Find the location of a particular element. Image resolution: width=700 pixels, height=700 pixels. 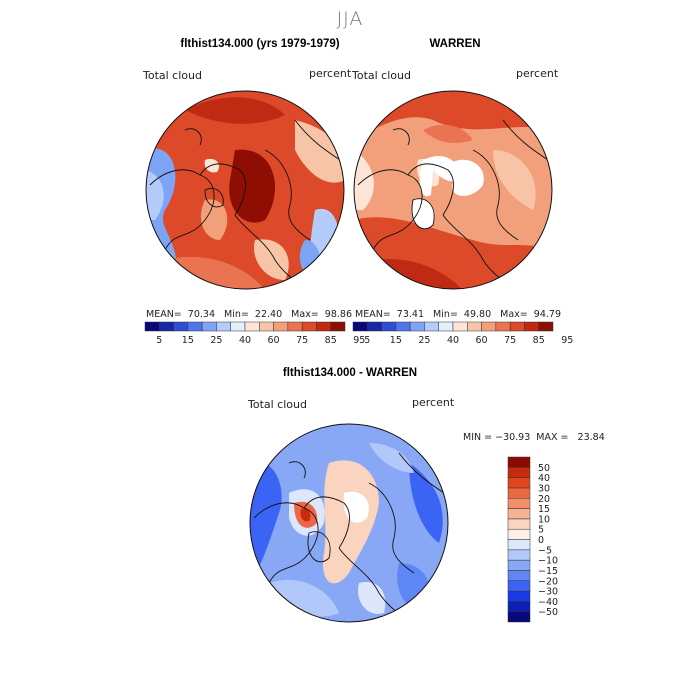

panel1-colorbar-tick-label: 95 is located at coordinates (359, 340).